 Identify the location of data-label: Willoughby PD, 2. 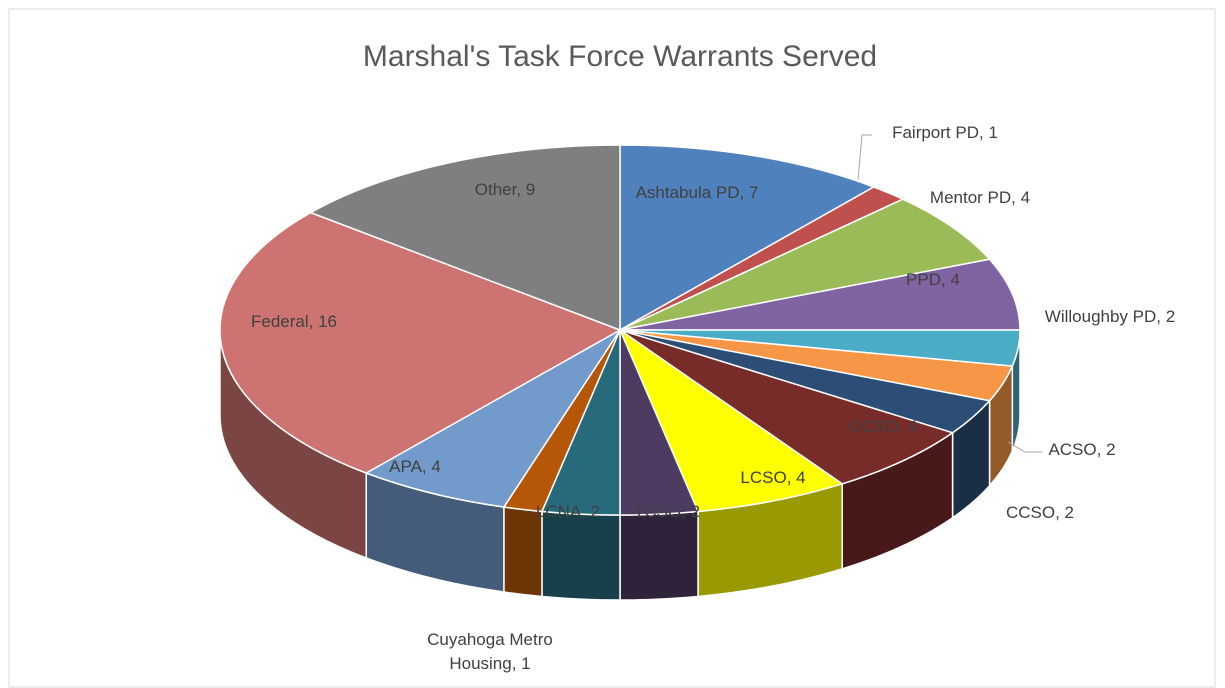
(1110, 316).